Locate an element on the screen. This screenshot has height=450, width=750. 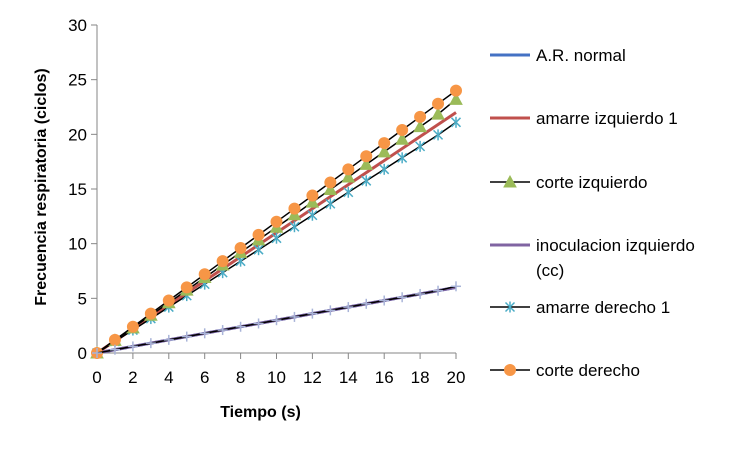
x-tick-label: 16 is located at coordinates (384, 377).